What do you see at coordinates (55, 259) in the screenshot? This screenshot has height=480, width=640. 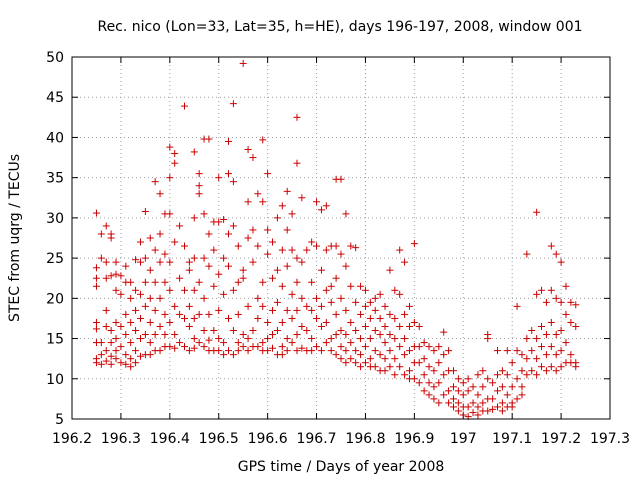 I see `y-tick-label: 25` at bounding box center [55, 259].